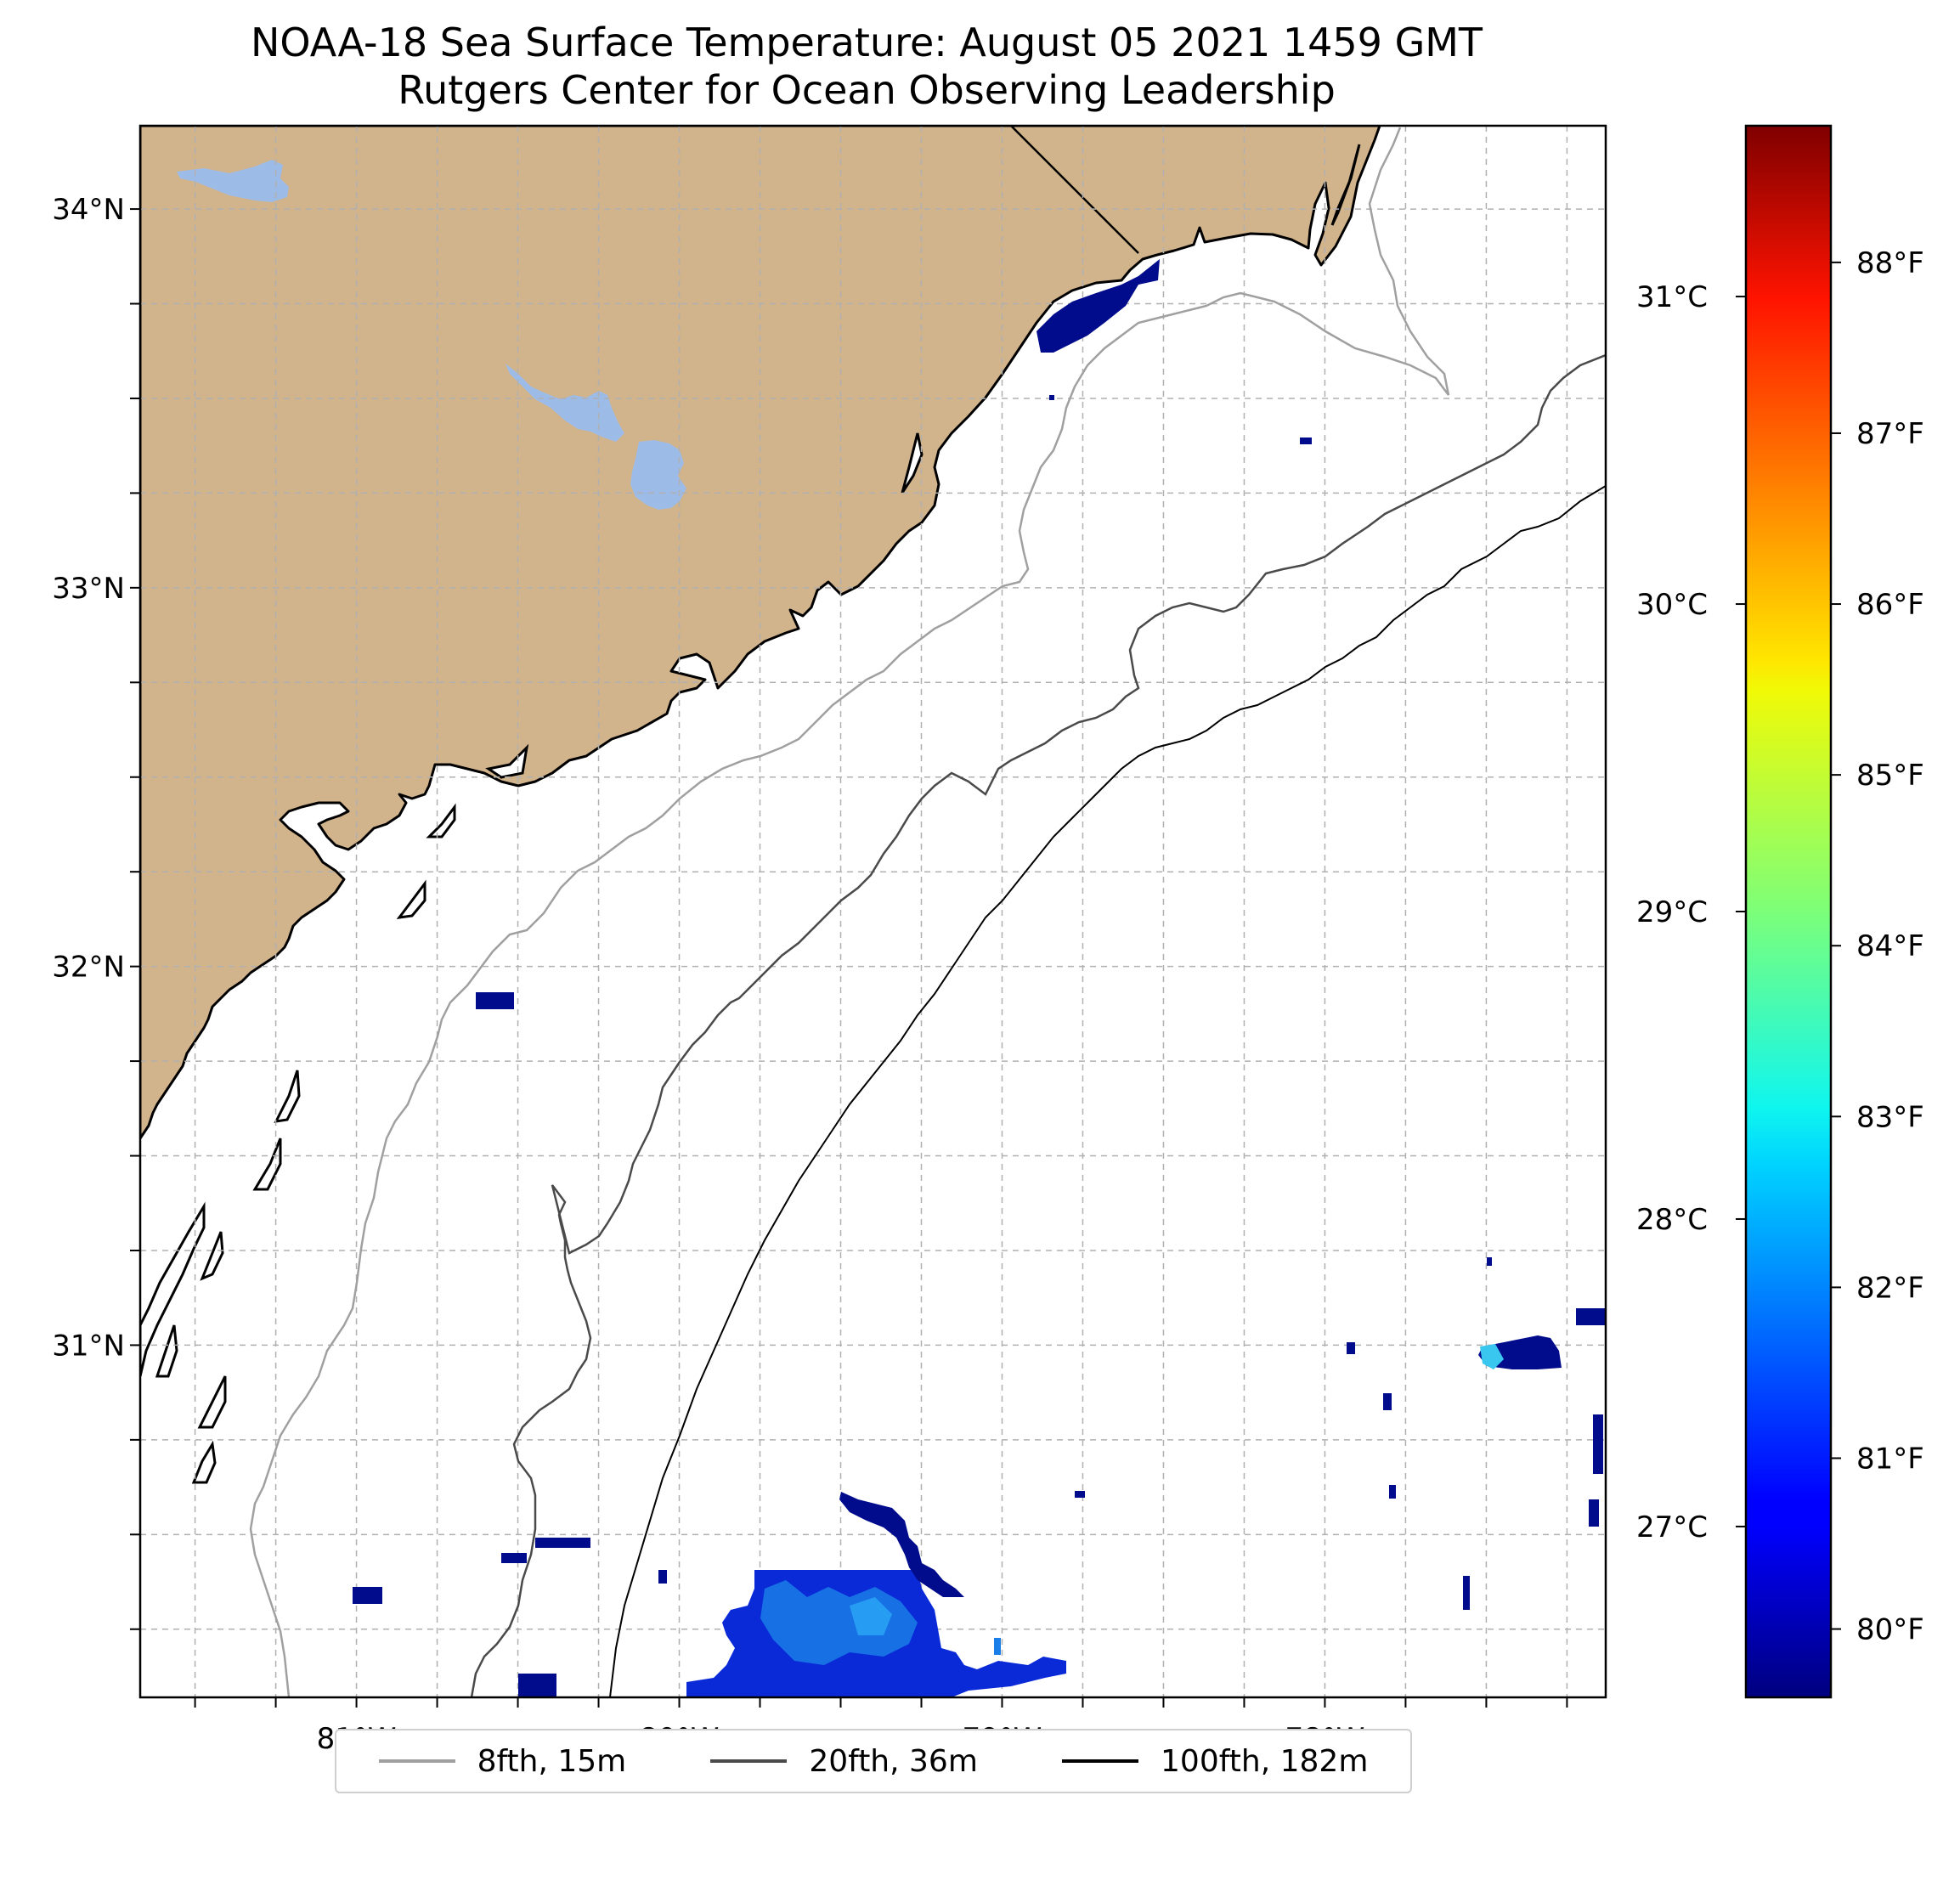 The image size is (1960, 1880). Describe the element at coordinates (894, 1761) in the screenshot. I see `legend-label: 20fth, 36m` at that location.